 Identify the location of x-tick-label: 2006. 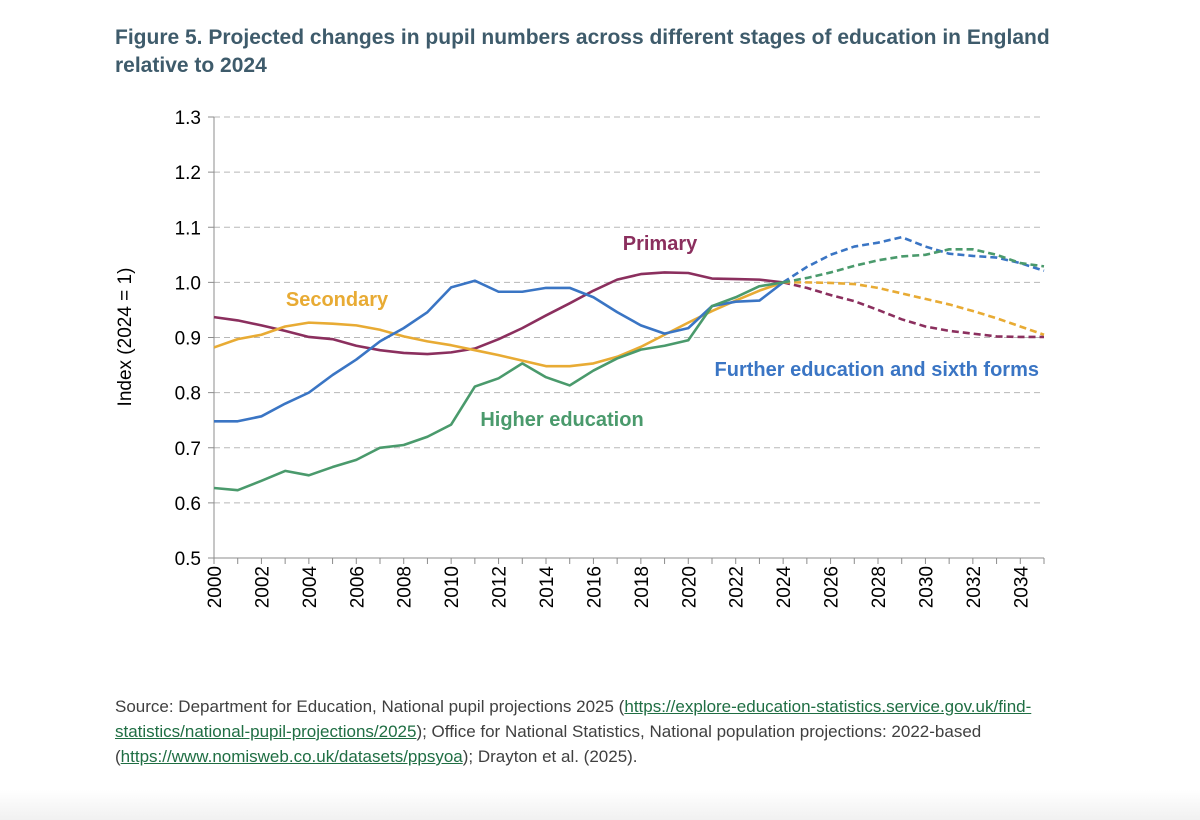
(357, 587).